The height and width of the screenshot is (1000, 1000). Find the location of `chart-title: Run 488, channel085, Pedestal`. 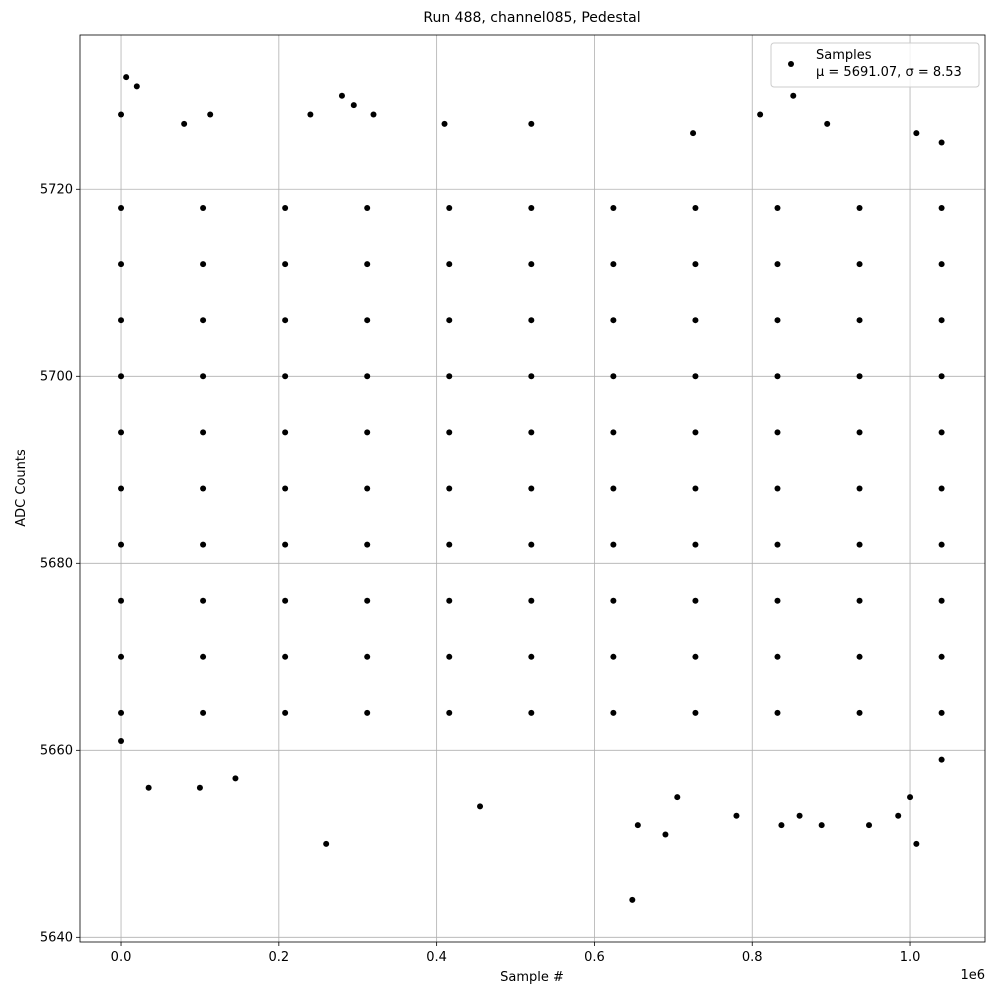

chart-title: Run 488, channel085, Pedestal is located at coordinates (531, 18).